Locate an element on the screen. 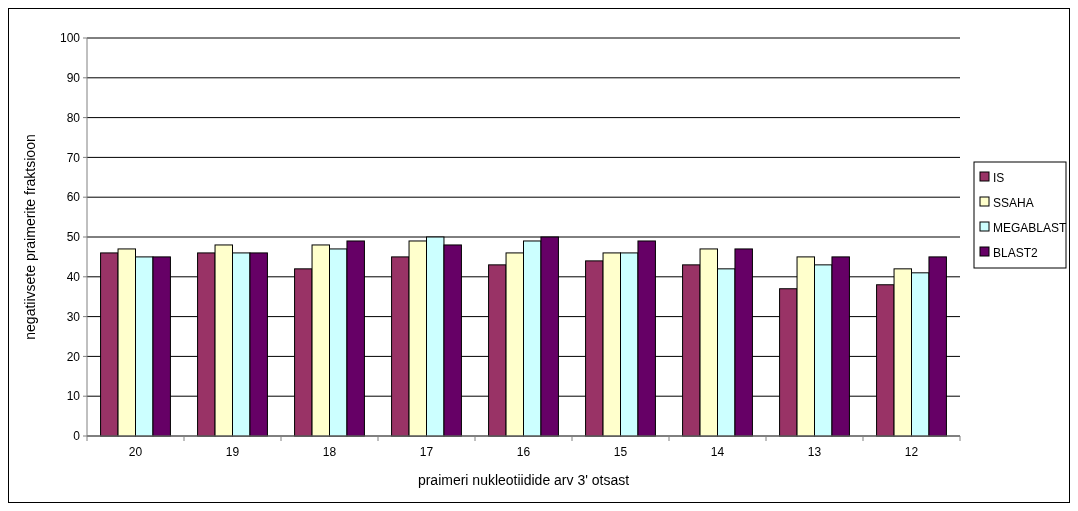  y-tick-label: 80 is located at coordinates (73, 117).